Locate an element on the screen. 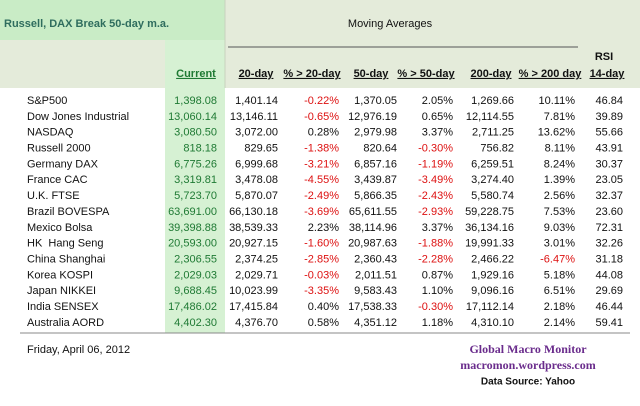 This screenshot has height=406, width=640. row-label: HK Hang Seng is located at coordinates (65, 244).